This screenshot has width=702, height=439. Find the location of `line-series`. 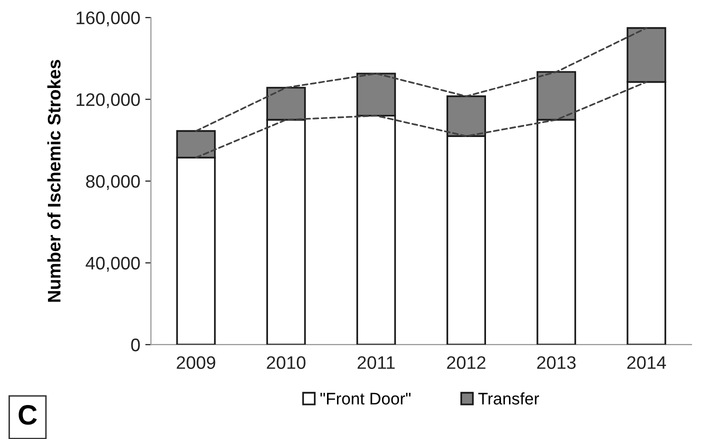

line-series is located at coordinates (421, 119).